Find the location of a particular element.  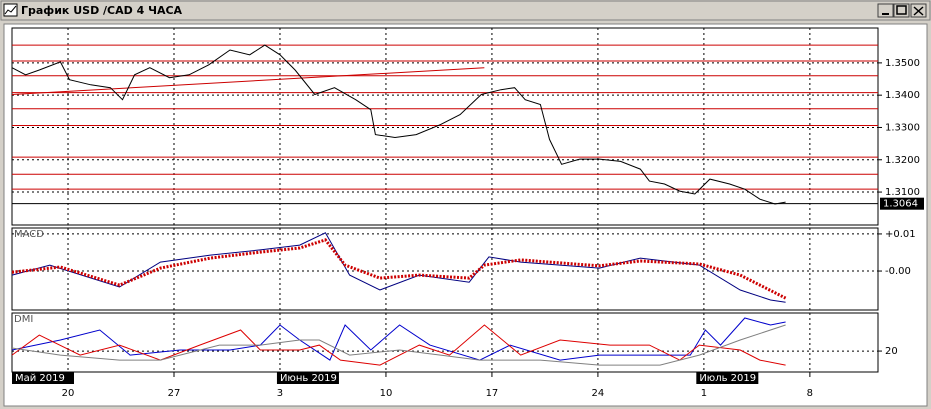

window-icon-glyph is located at coordinates (10, 10).